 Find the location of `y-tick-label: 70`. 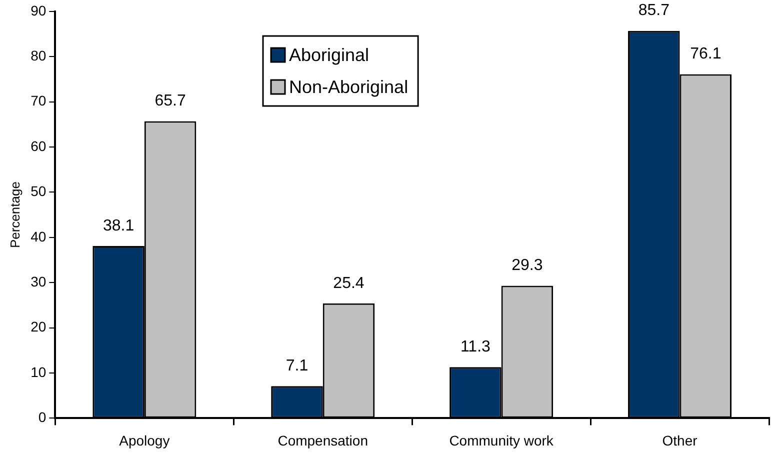

y-tick-label: 70 is located at coordinates (38, 100).